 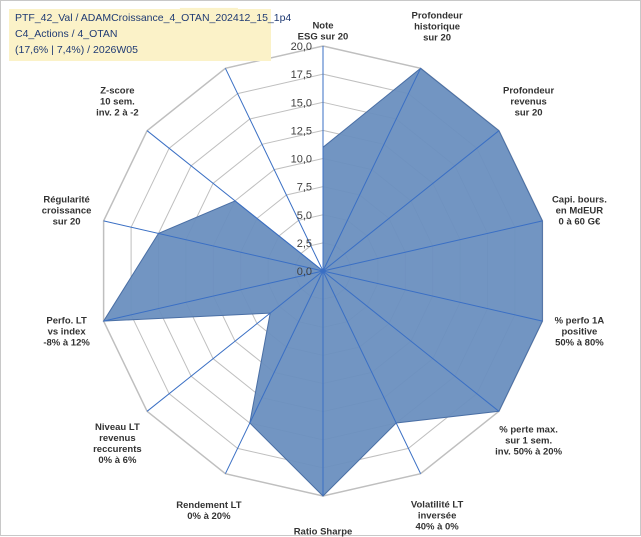 I want to click on radial-tick-label: 17,5, so click(x=301, y=75).